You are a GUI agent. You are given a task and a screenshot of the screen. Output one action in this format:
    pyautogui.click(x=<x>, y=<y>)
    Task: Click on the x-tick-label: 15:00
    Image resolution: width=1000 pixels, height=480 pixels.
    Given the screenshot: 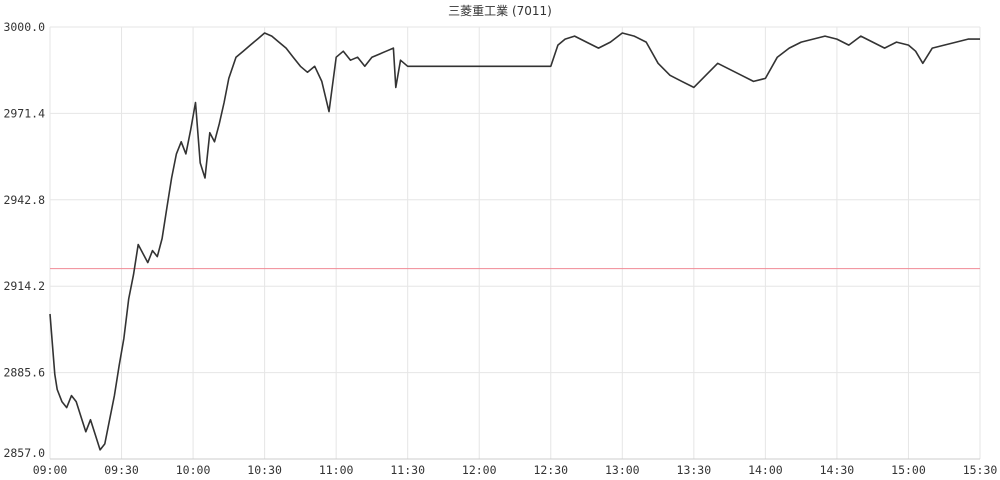 What is the action you would take?
    pyautogui.click(x=908, y=470)
    